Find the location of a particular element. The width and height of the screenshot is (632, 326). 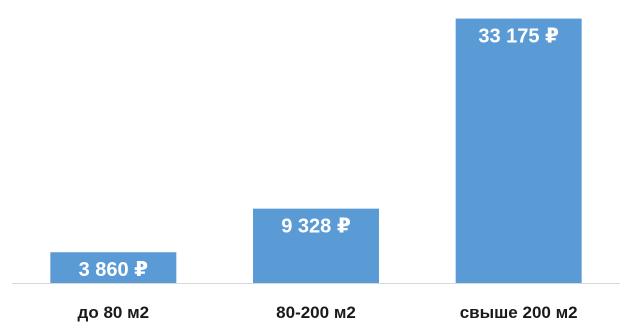

category-label-1: до 80 м2 is located at coordinates (114, 312).